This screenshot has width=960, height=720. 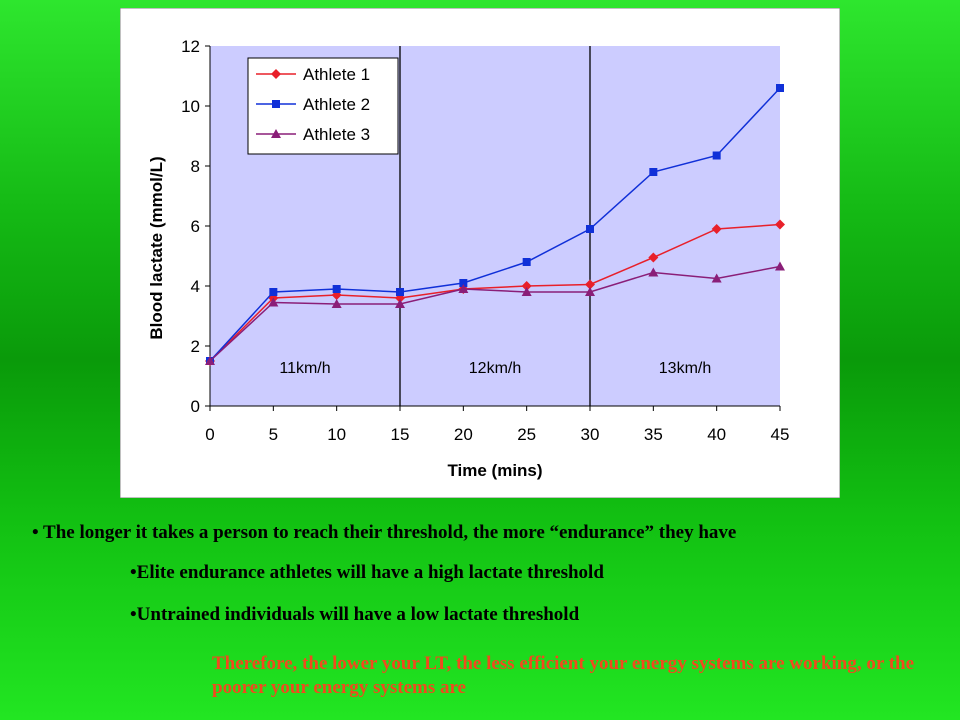 What do you see at coordinates (685, 368) in the screenshot?
I see `phase-speed-label: 13km/h` at bounding box center [685, 368].